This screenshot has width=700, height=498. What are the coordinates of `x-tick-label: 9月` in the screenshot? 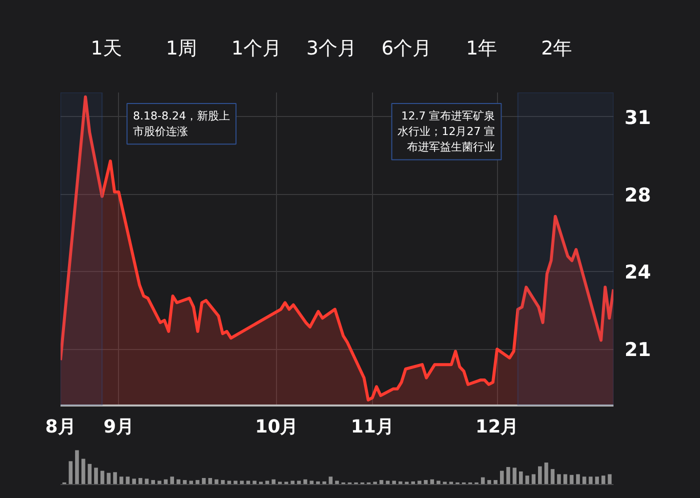 It's located at (118, 427).